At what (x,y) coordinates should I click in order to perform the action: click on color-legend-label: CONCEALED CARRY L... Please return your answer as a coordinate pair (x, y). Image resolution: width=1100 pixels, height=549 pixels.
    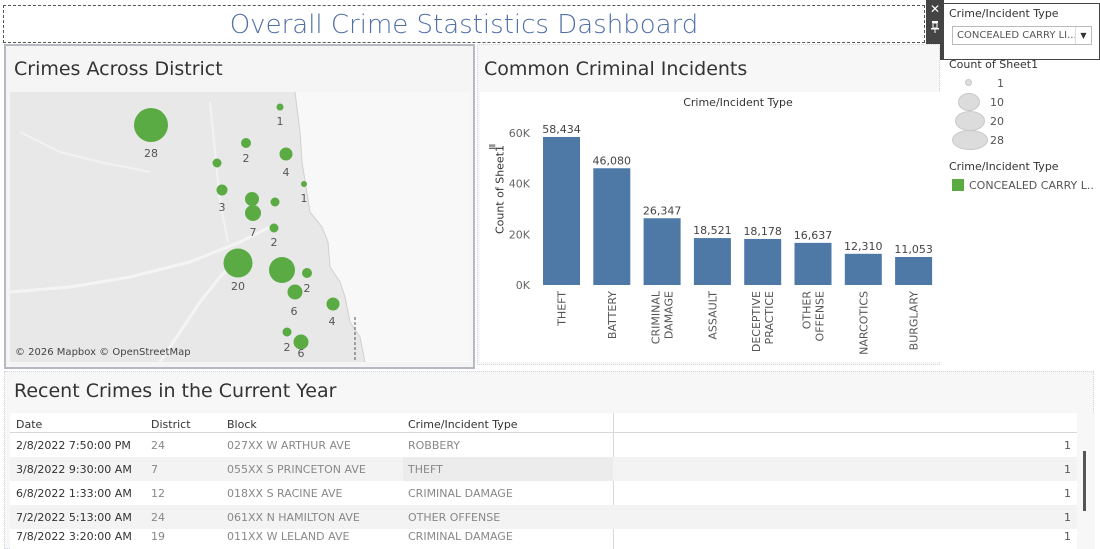
    Looking at the image, I should click on (1031, 185).